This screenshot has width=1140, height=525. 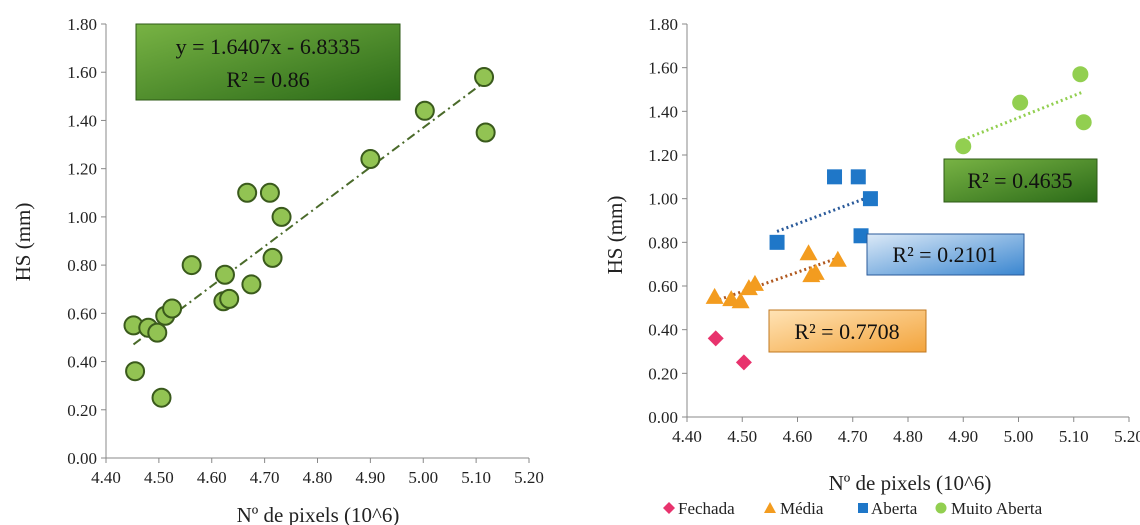 I want to click on left-y-tick-label: 1.40, so click(x=82, y=120).